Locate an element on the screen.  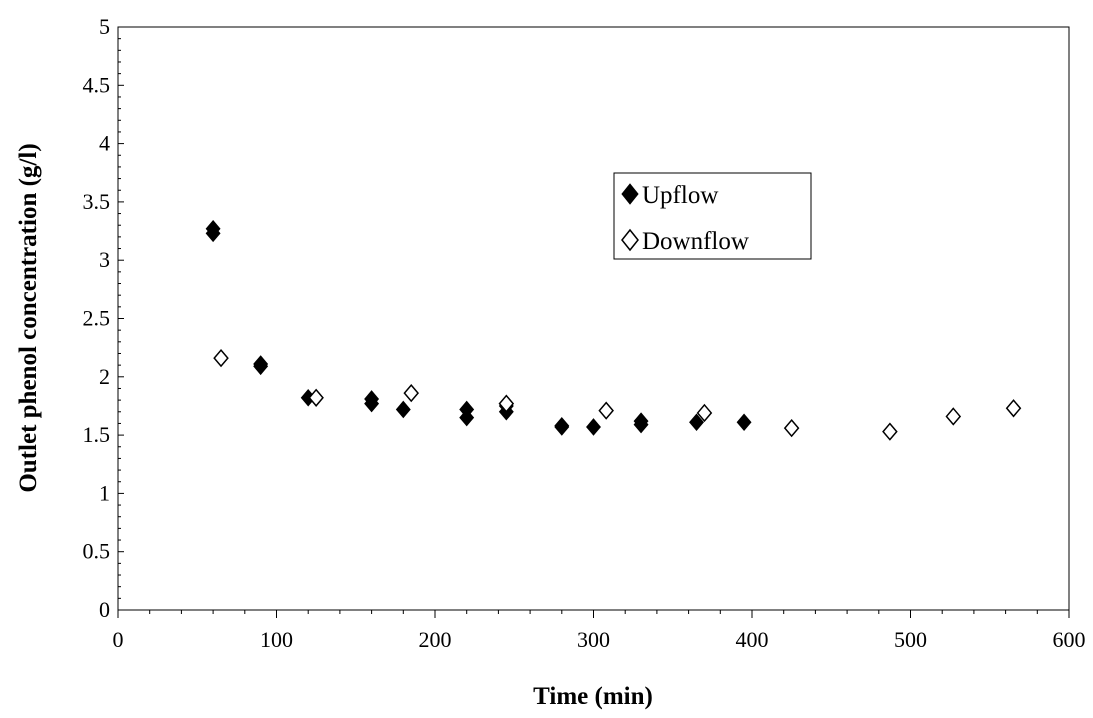
x-tick-label: 400 is located at coordinates (752, 639).